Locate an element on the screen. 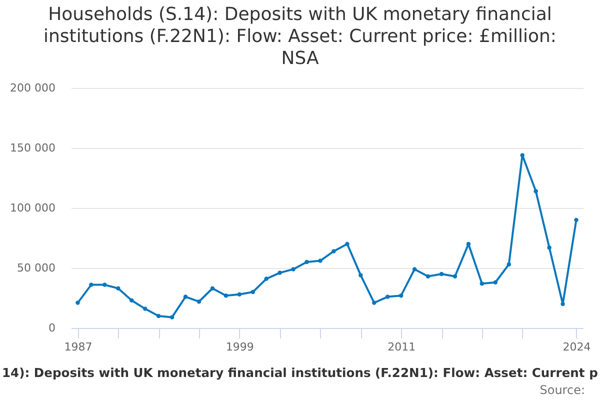 The image size is (600, 400). y-tick-label: 150 000 is located at coordinates (33, 148).